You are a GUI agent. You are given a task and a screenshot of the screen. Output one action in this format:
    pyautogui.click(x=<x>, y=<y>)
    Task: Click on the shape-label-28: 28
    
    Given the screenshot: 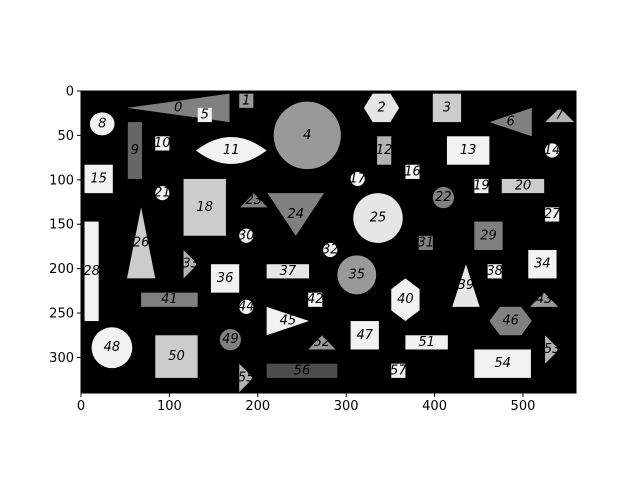 What is the action you would take?
    pyautogui.click(x=91, y=271)
    